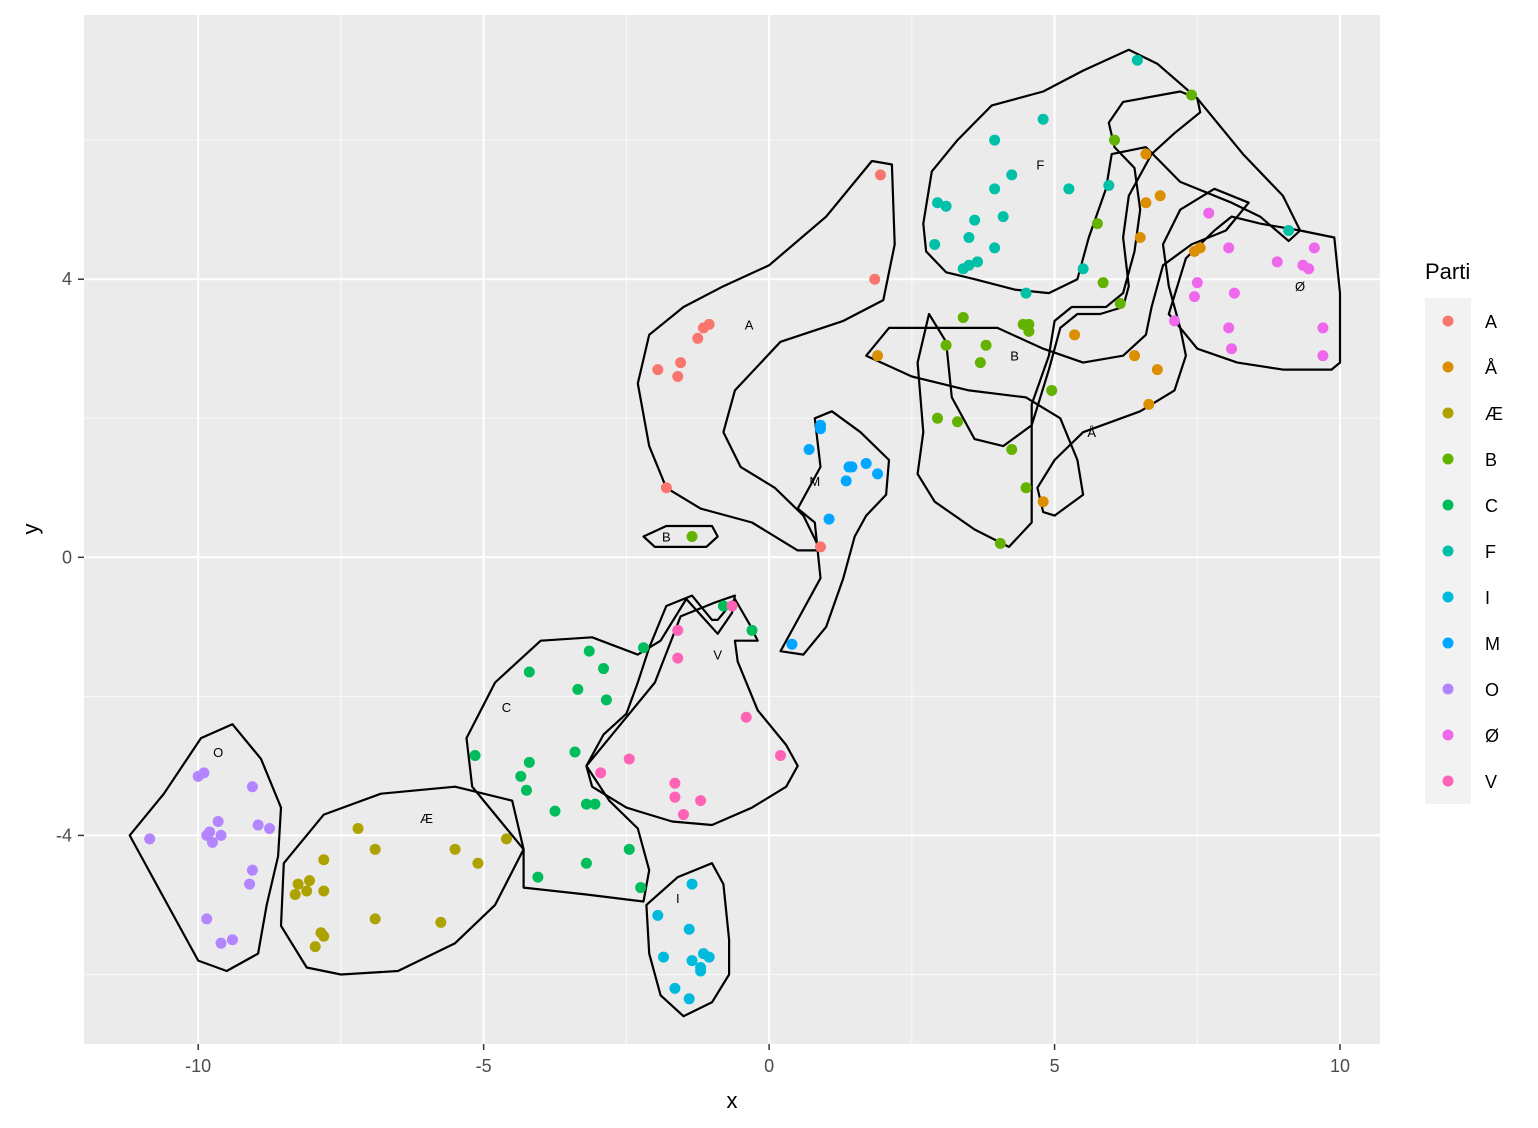 This screenshot has width=1538, height=1128. What do you see at coordinates (1487, 598) in the screenshot?
I see `legend-label: I` at bounding box center [1487, 598].